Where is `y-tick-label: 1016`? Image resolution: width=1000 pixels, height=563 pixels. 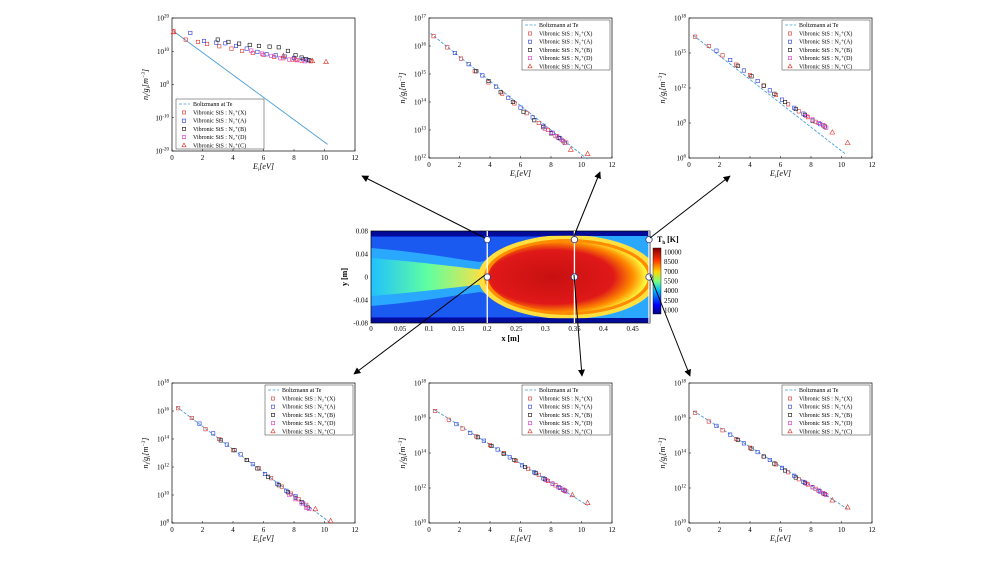
y-tick-label: 1016 is located at coordinates (680, 419).